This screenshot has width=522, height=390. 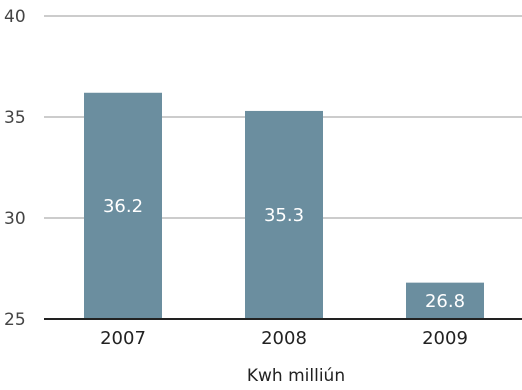 What do you see at coordinates (15, 320) in the screenshot?
I see `y-tick-label: 25` at bounding box center [15, 320].